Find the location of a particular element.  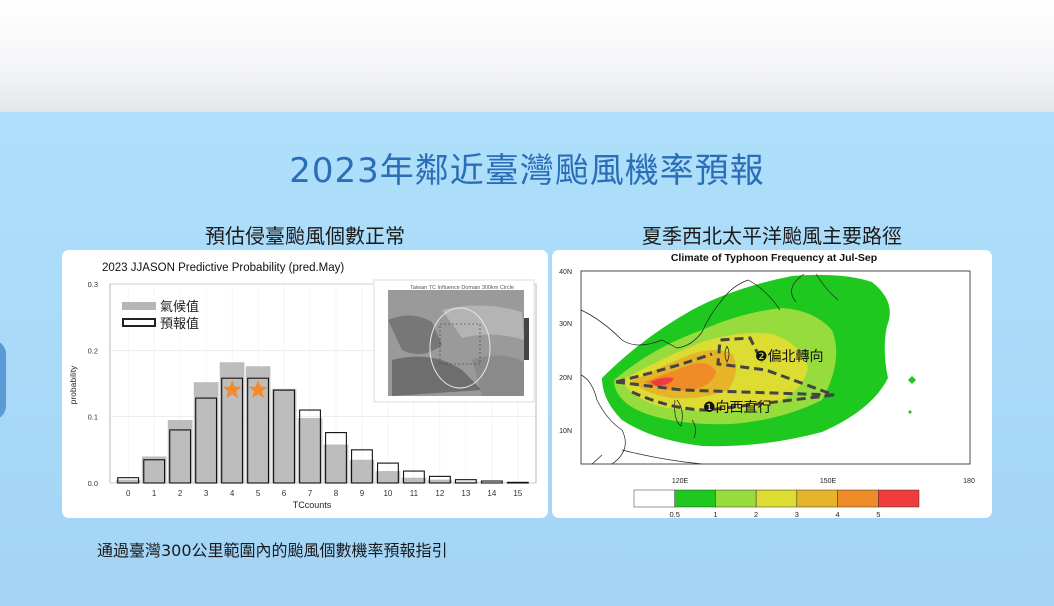

x-tick-label: 11 is located at coordinates (414, 493).